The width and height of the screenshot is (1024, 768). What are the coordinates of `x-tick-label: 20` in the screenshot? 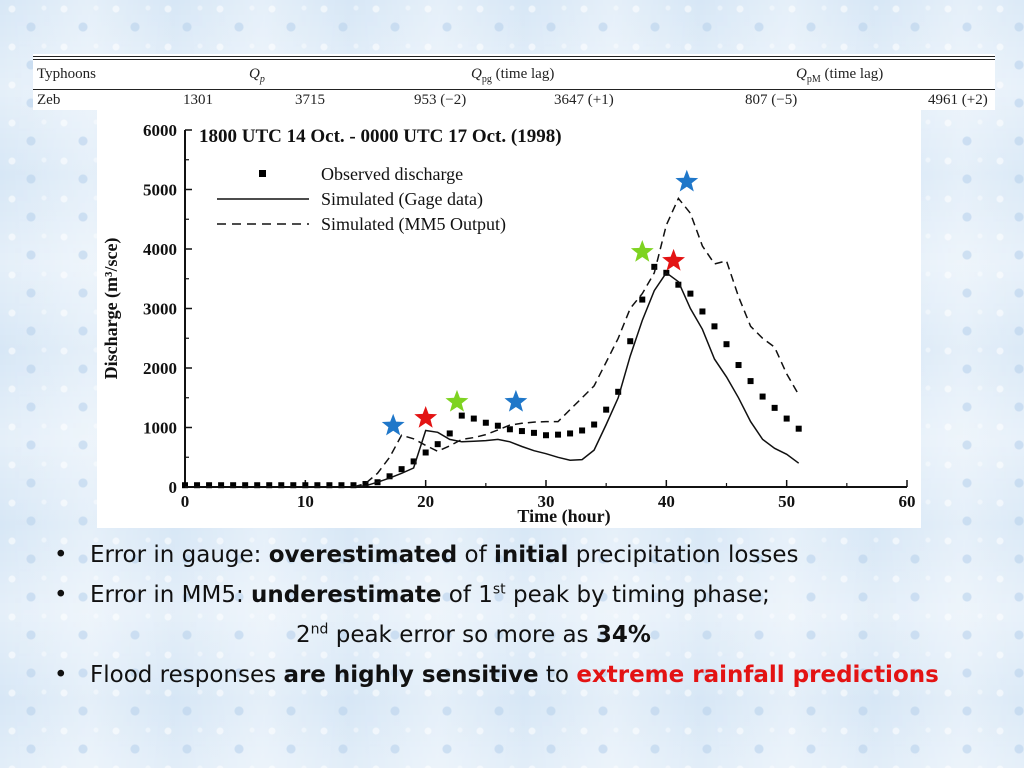 It's located at (425, 501).